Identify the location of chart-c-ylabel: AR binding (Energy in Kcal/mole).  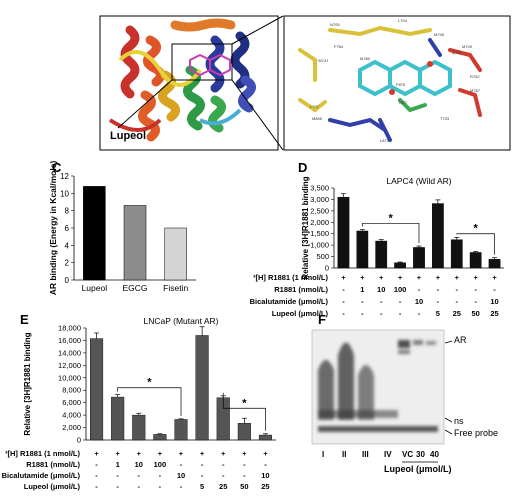
(53, 228).